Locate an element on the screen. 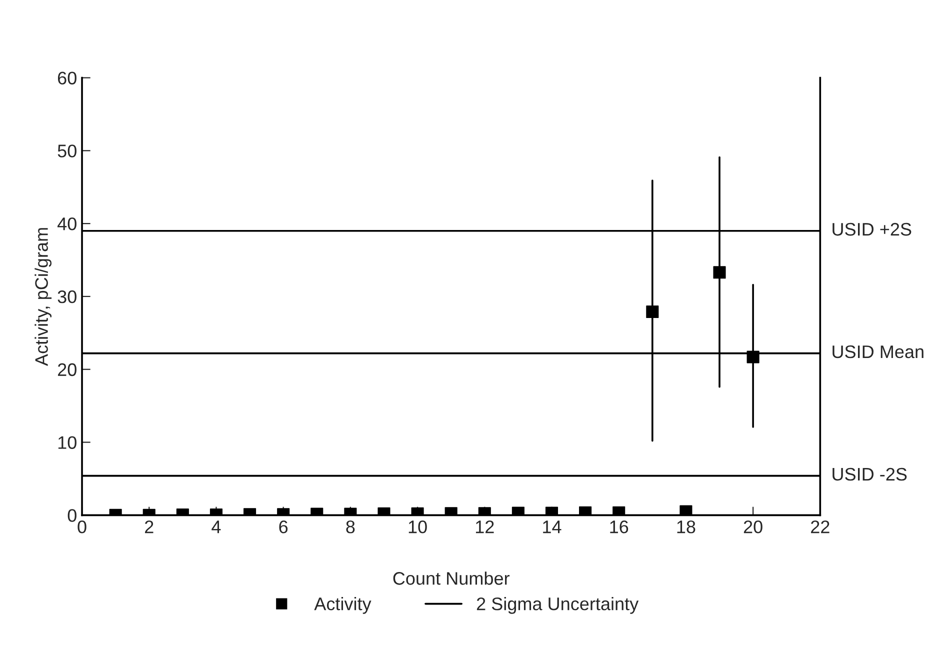  text: 2 Sigma Uncertainty is located at coordinates (557, 605).